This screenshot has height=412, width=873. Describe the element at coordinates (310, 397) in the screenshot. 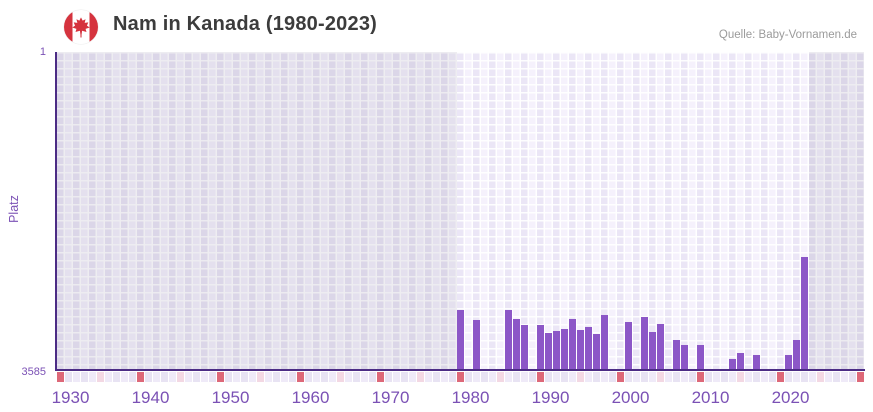

I see `x-tick-label-1960: 1960` at that location.